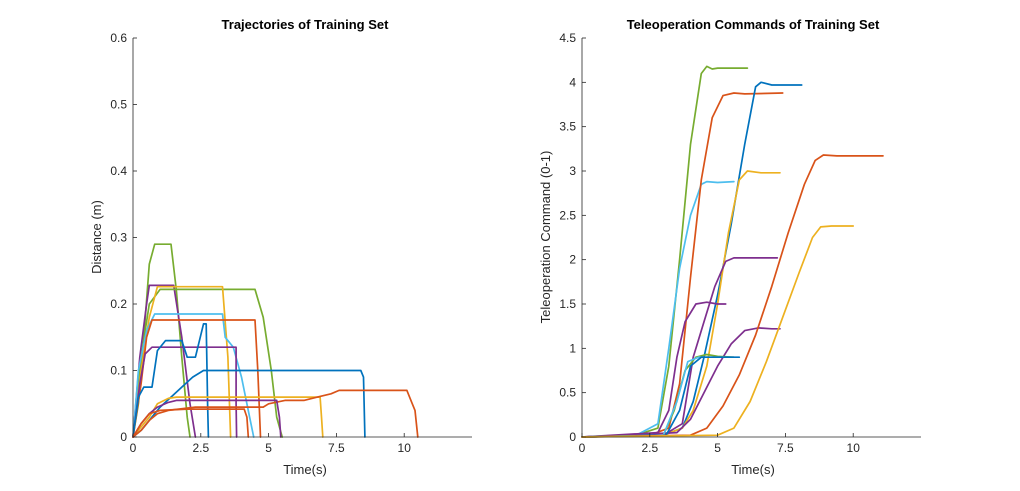 The width and height of the screenshot is (1020, 491). I want to click on chart-title: Trajectories of Training Set, so click(306, 24).